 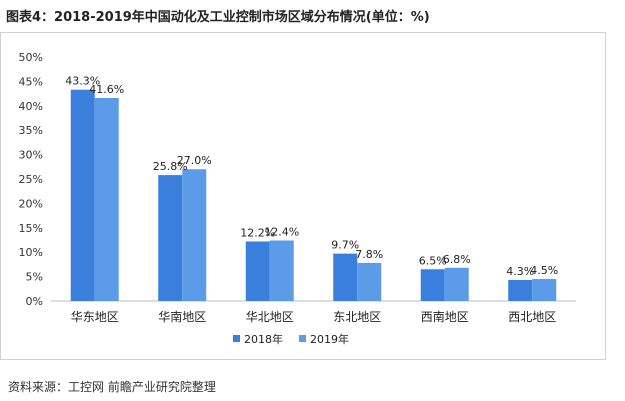 What do you see at coordinates (34, 277) in the screenshot?
I see `y-tick-label: 5%` at bounding box center [34, 277].